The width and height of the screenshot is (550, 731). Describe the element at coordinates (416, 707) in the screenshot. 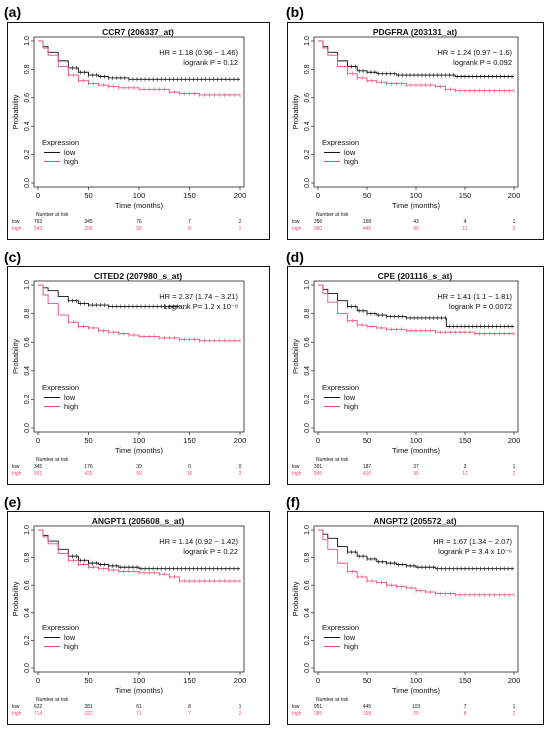

I see `risk-value: 103` at that location.